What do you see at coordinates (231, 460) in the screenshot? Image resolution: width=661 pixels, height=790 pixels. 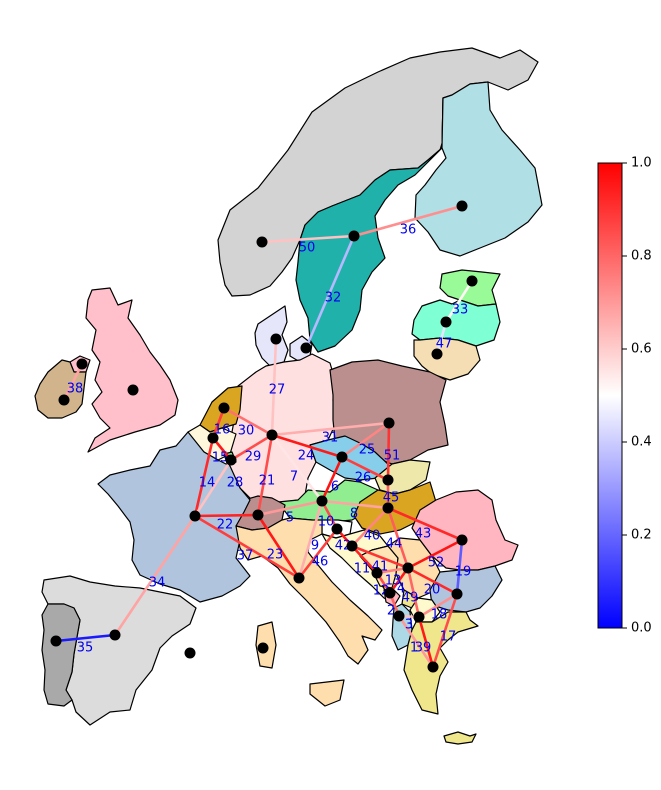 I see `node-luxembourg` at bounding box center [231, 460].